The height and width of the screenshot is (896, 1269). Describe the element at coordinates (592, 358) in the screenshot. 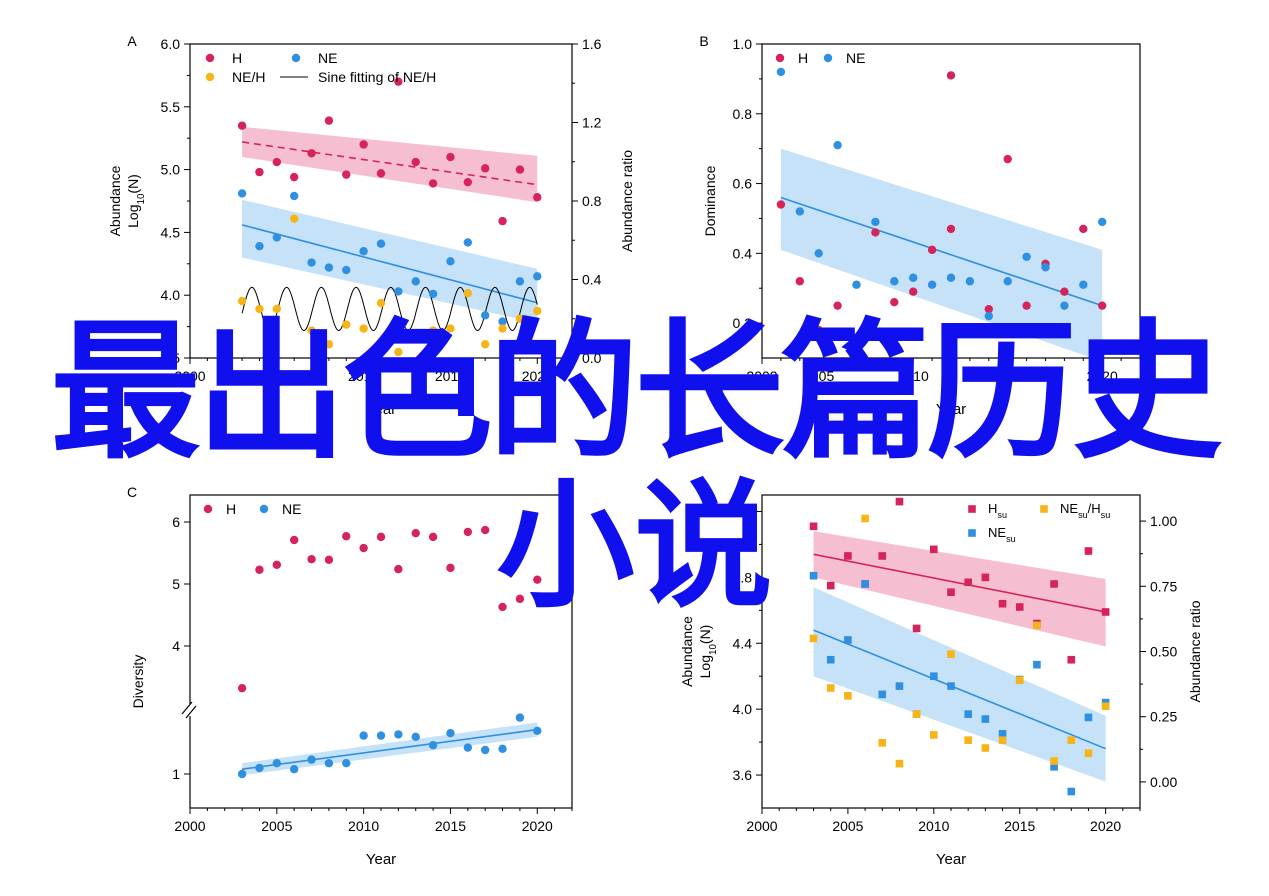

I see `y2-tick-label: 0.0` at that location.